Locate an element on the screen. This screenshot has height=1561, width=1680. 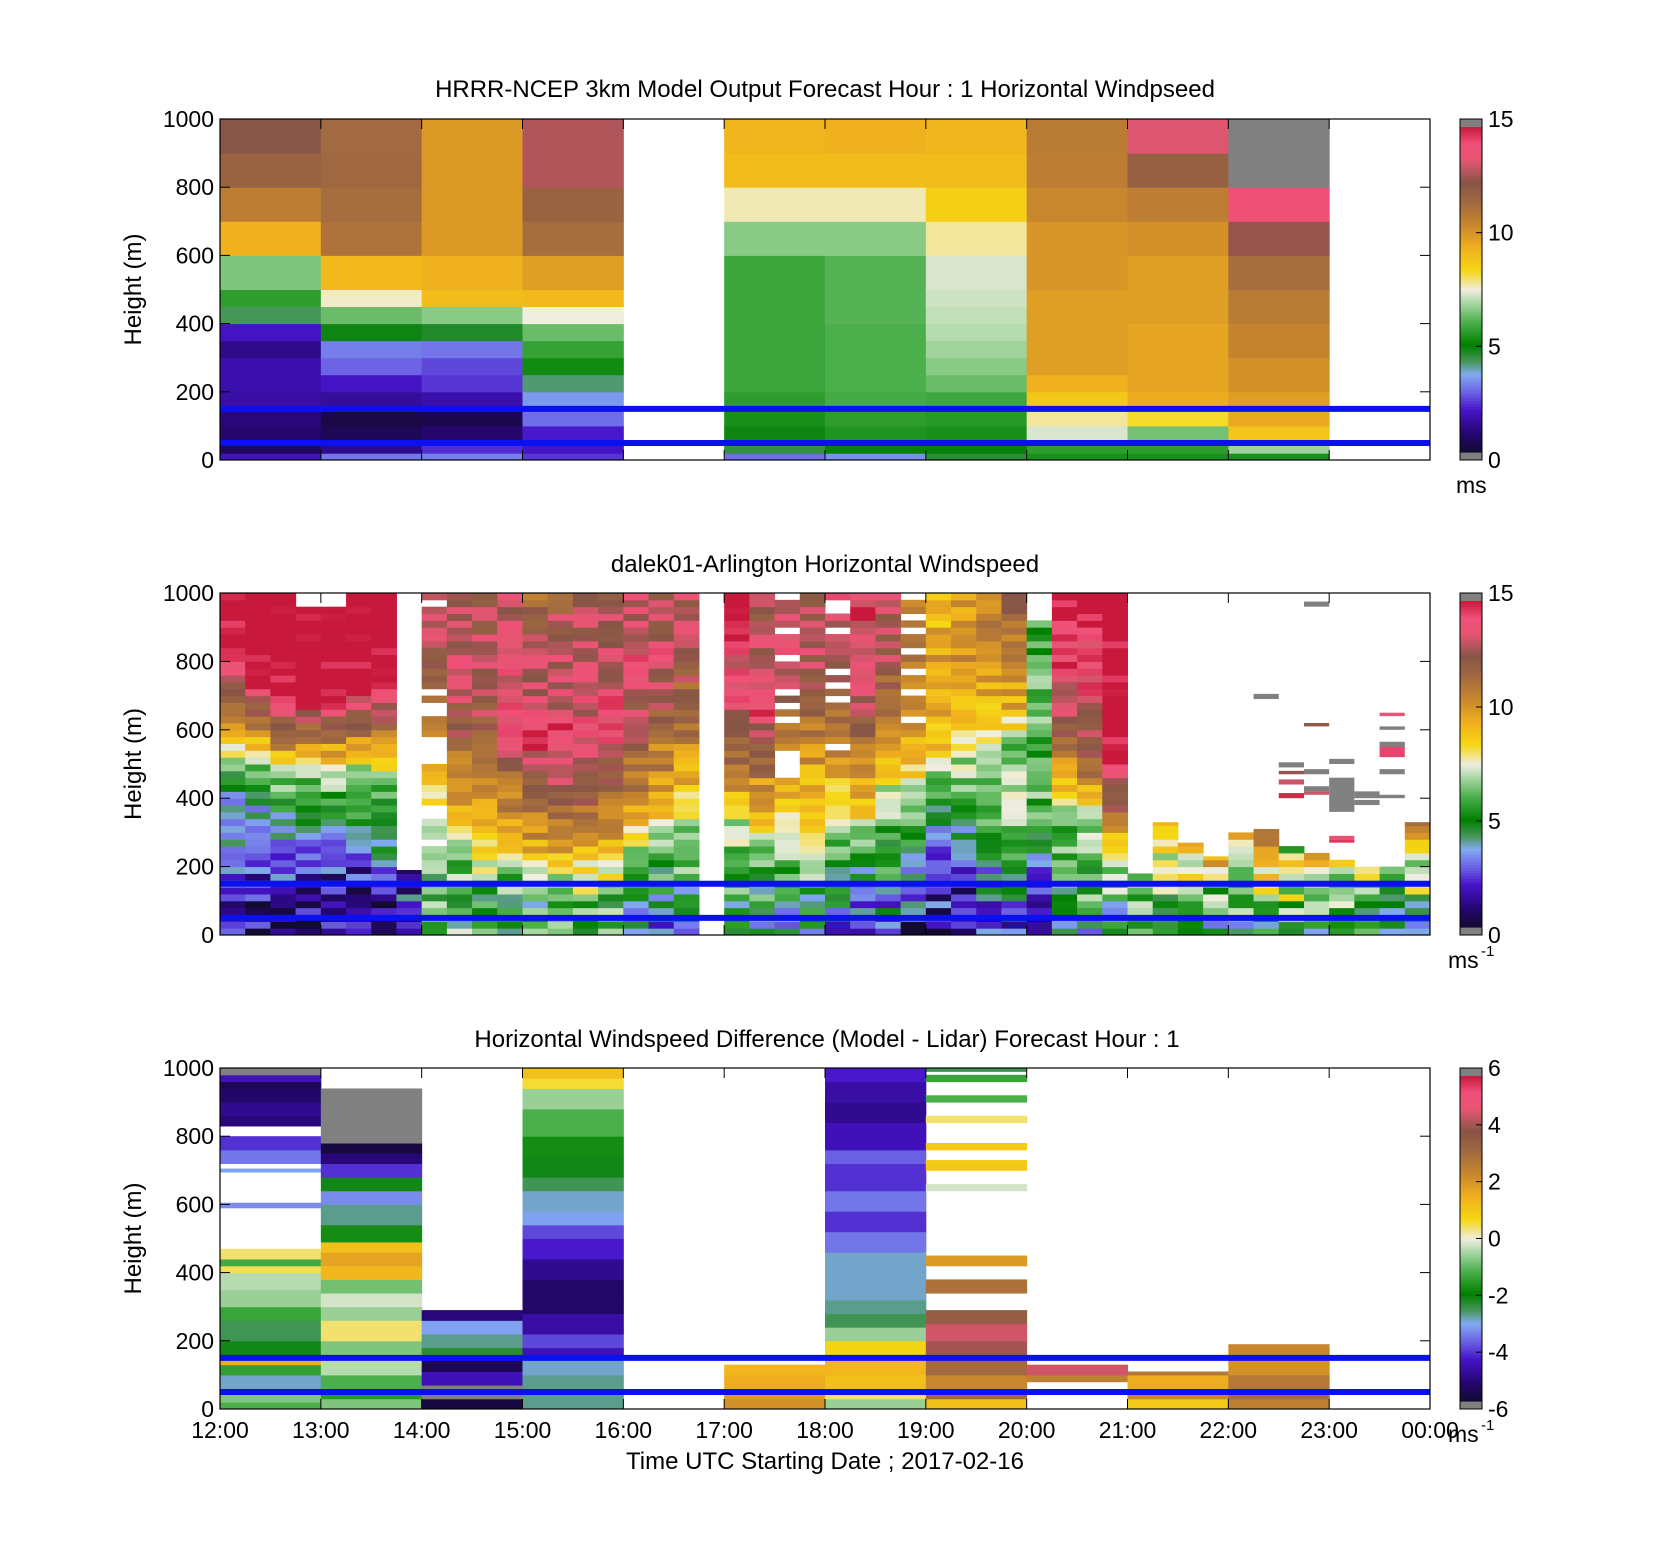
x-tick-label: 15:00 is located at coordinates (523, 1430).